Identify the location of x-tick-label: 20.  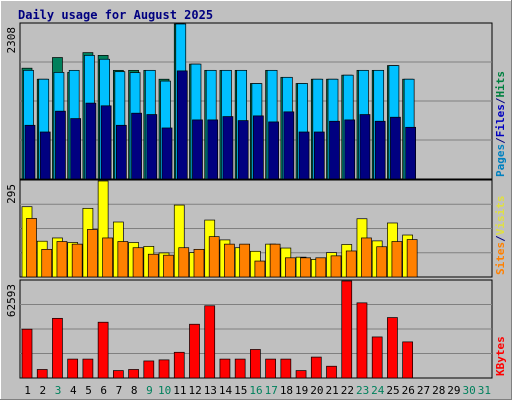
(316, 390).